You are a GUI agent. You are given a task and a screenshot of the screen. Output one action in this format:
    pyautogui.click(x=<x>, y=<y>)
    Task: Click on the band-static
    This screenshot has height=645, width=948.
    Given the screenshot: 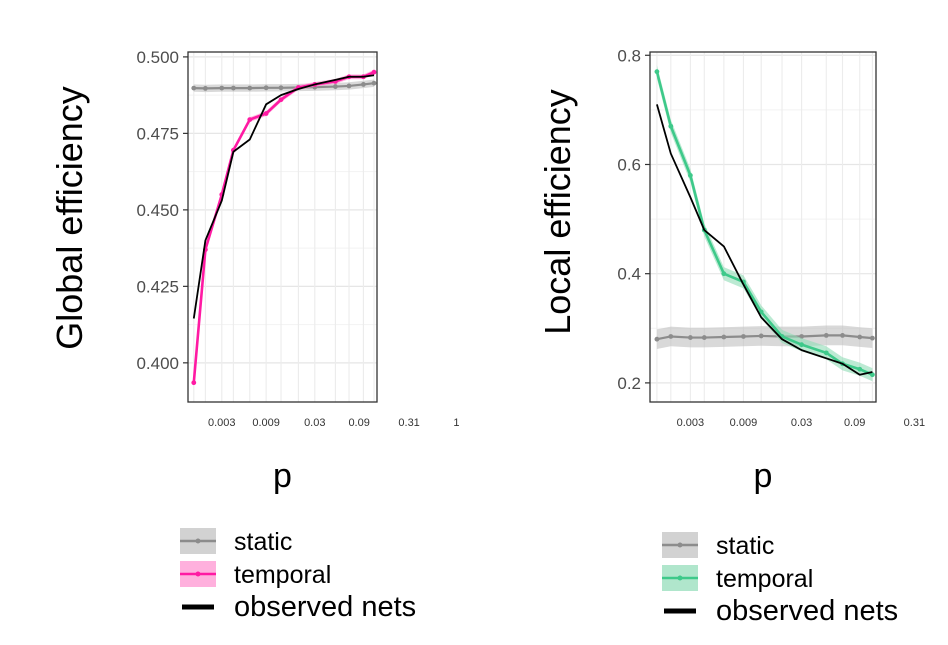 What is the action you would take?
    pyautogui.click(x=764, y=337)
    